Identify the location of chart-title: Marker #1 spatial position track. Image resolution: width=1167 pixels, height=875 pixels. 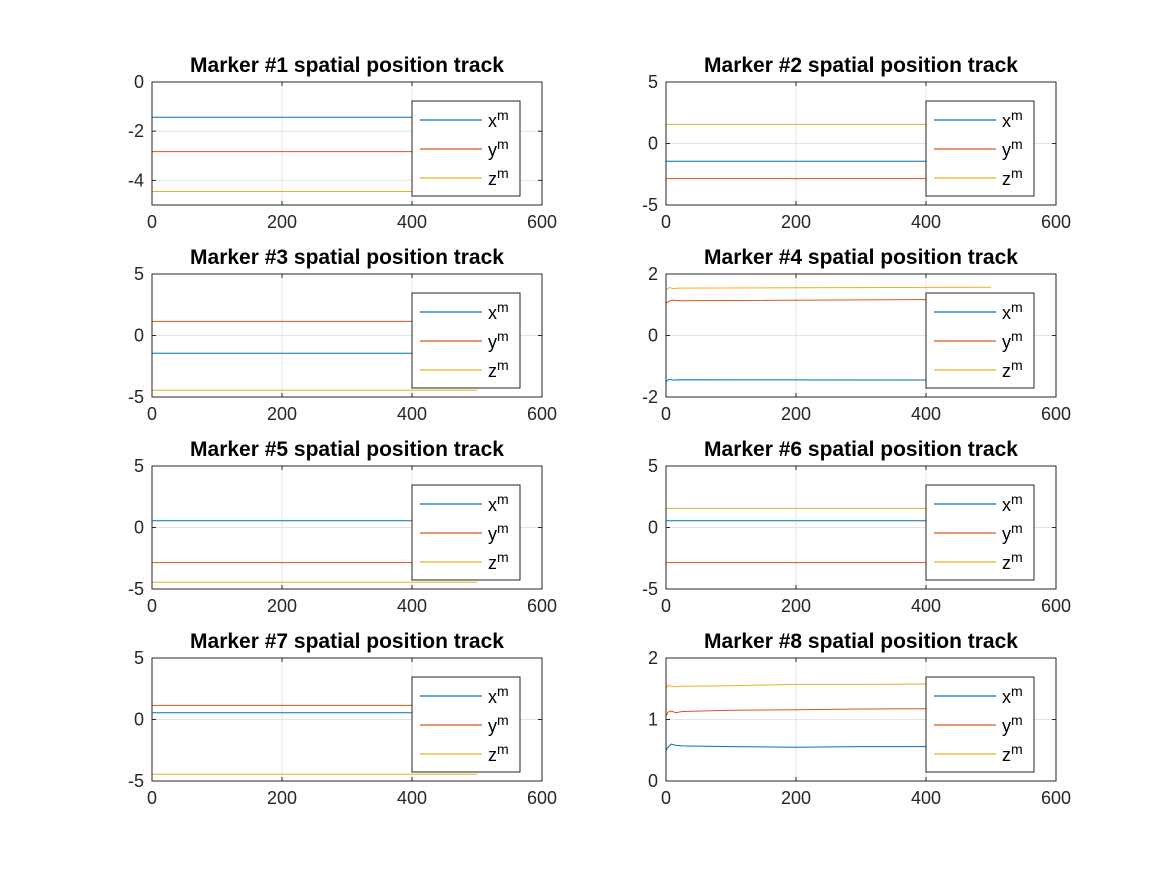
(347, 65).